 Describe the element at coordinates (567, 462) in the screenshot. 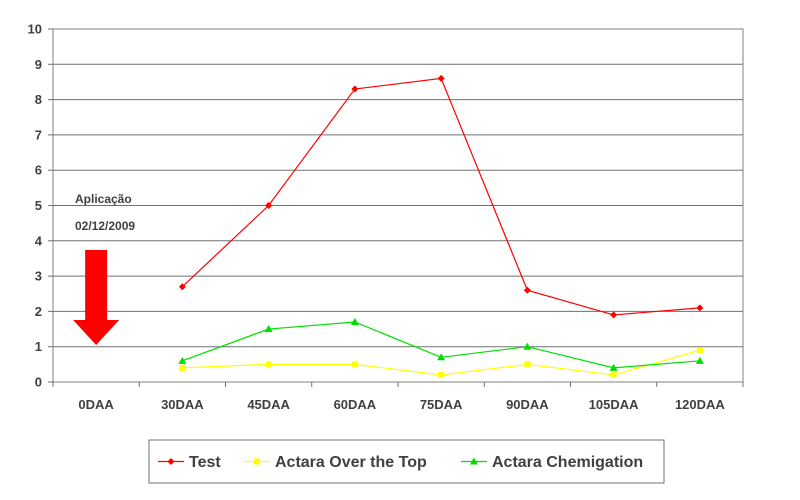

I see `legend-label: Actara Chemigation` at that location.